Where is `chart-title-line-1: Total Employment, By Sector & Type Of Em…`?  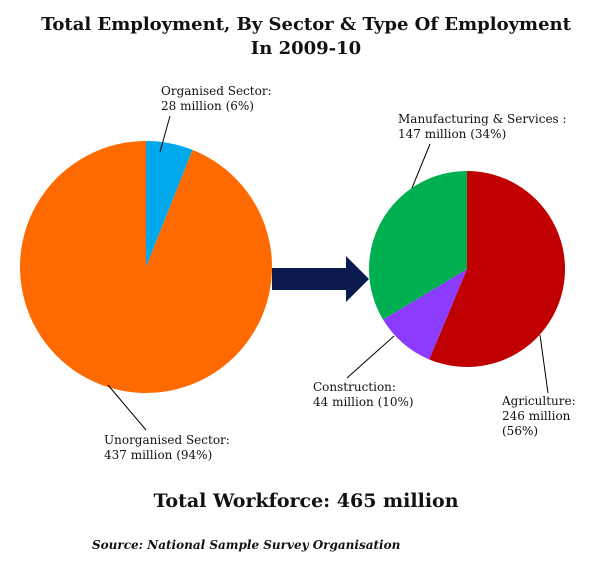 chart-title-line-1: Total Employment, By Sector & Type Of Em… is located at coordinates (306, 24).